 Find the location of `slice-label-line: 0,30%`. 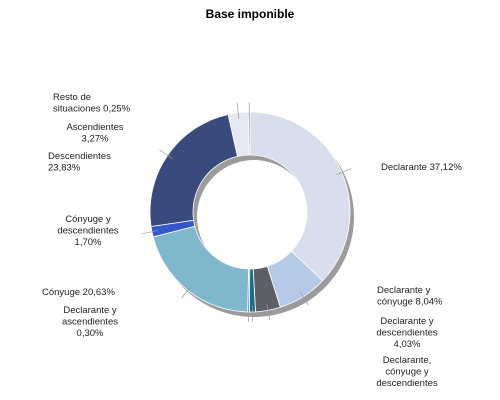

slice-label-line: 0,30% is located at coordinates (90, 333).